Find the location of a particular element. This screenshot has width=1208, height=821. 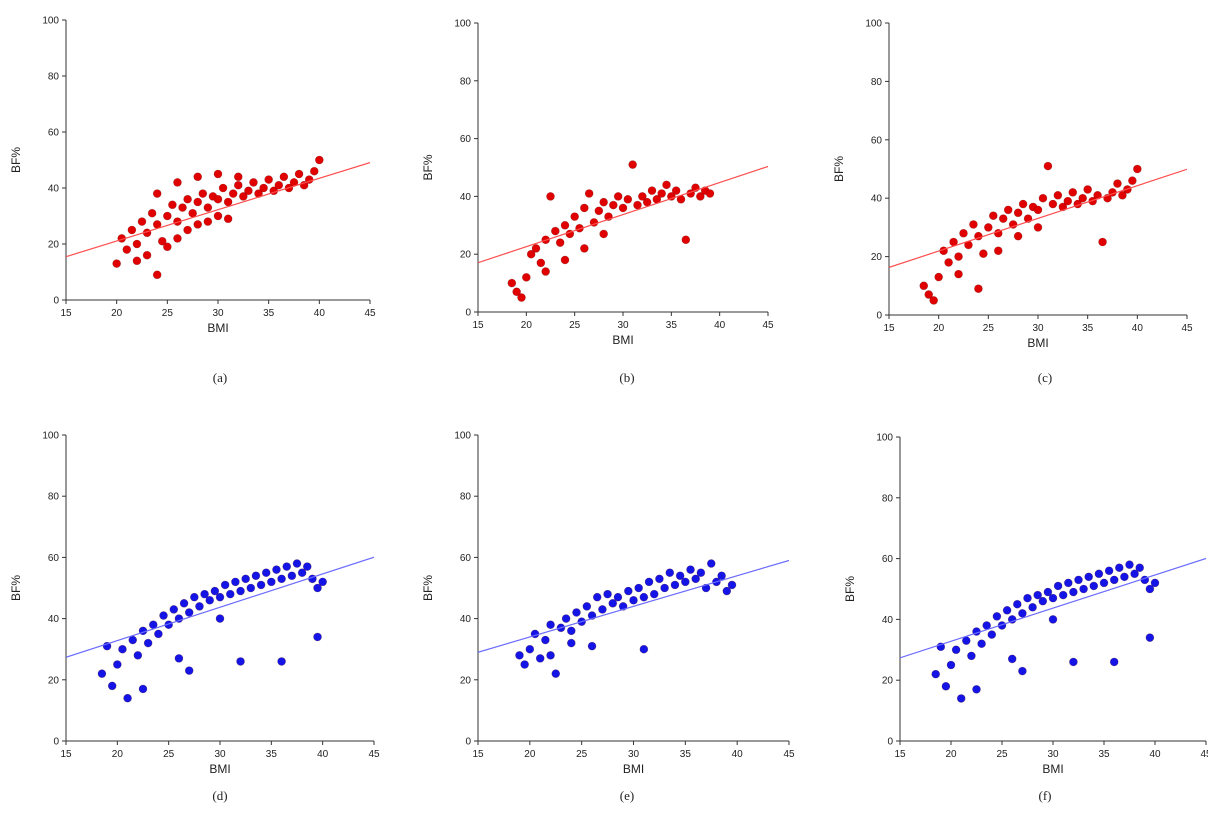

chart-panel-5: 0 20 40 60 80 100 15 20 25 30 35 40 45 BMI BF% (e) is located at coordinates (608, 617).